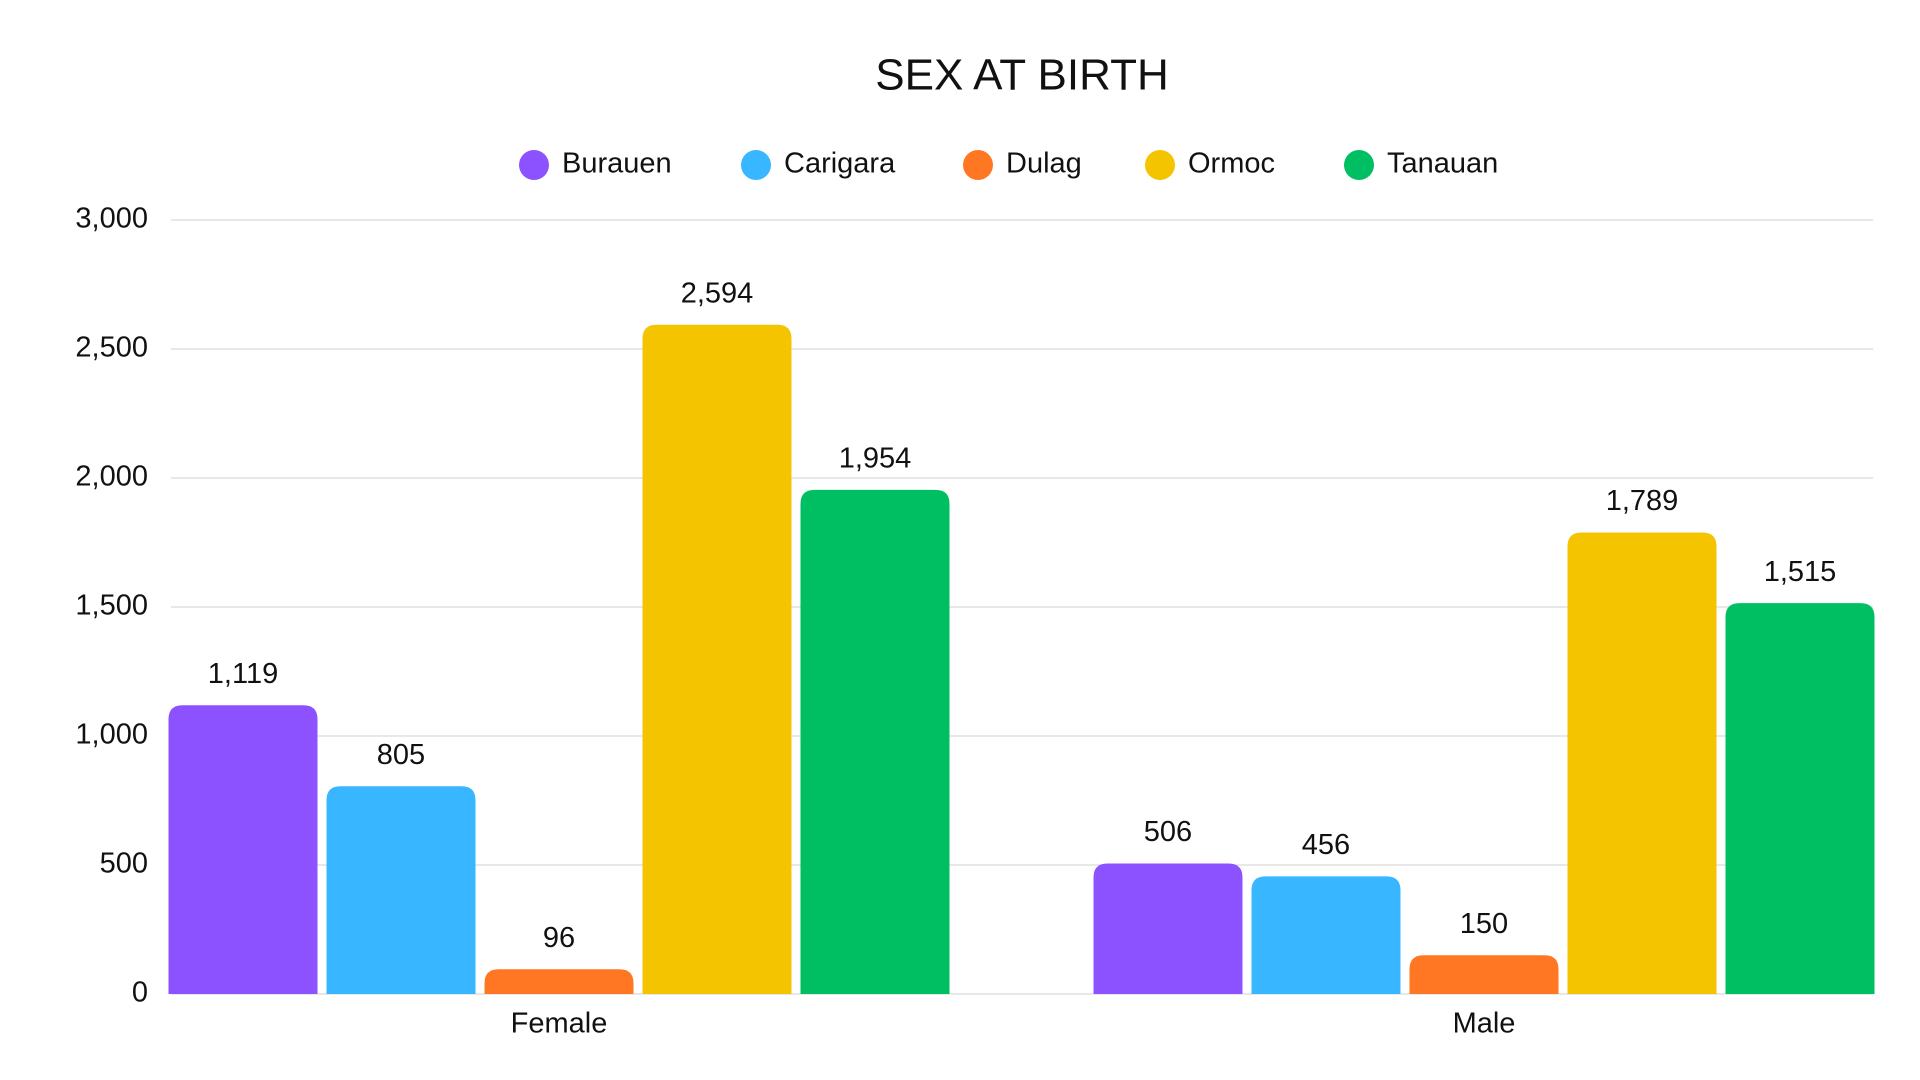 This screenshot has width=1920, height=1080. I want to click on x-tick-label: Male, so click(1484, 1024).